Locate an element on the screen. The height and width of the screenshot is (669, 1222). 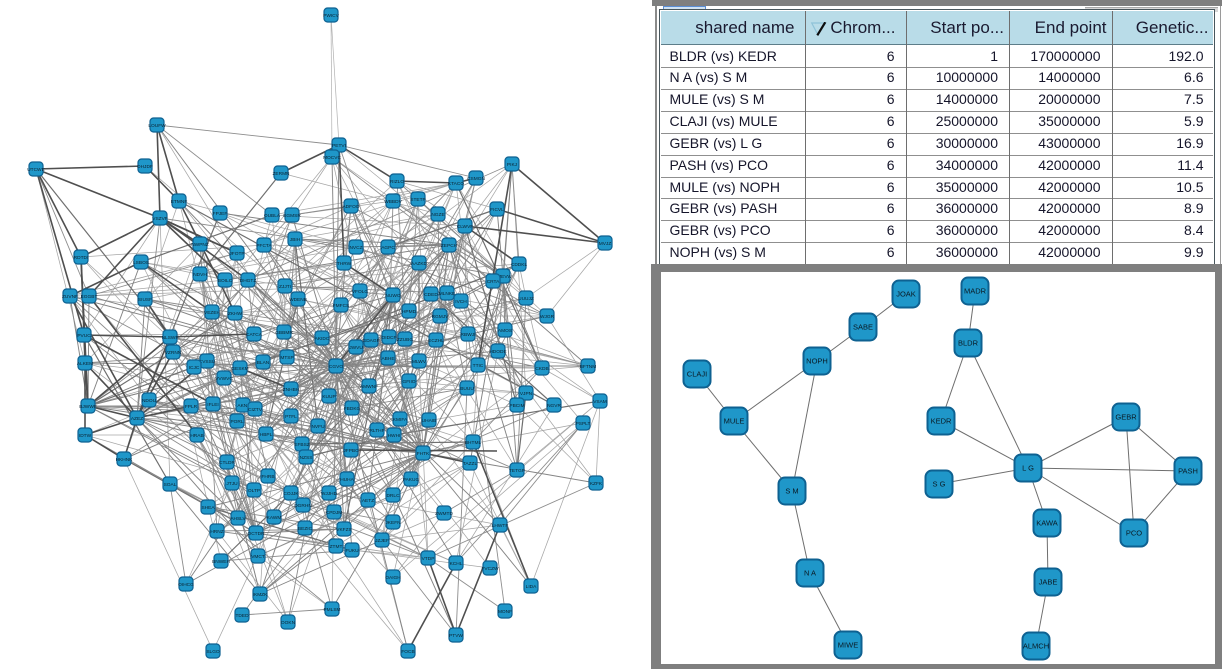
svg-text: CGVO is located at coordinates (336, 367).